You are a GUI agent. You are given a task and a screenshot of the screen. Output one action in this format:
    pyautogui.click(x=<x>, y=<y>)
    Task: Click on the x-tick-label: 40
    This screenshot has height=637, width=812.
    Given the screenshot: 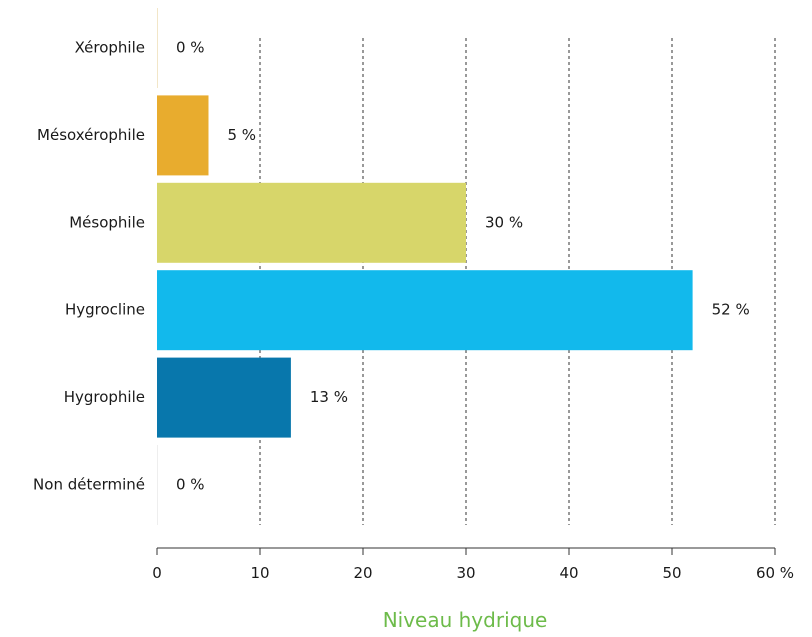 What is the action you would take?
    pyautogui.click(x=568, y=573)
    